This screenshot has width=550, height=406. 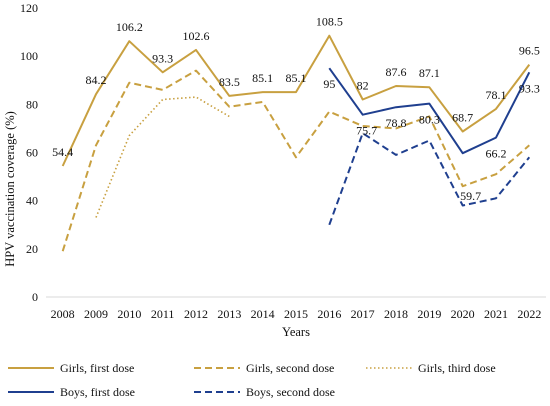 I want to click on data-label: 96.5, so click(x=529, y=51).